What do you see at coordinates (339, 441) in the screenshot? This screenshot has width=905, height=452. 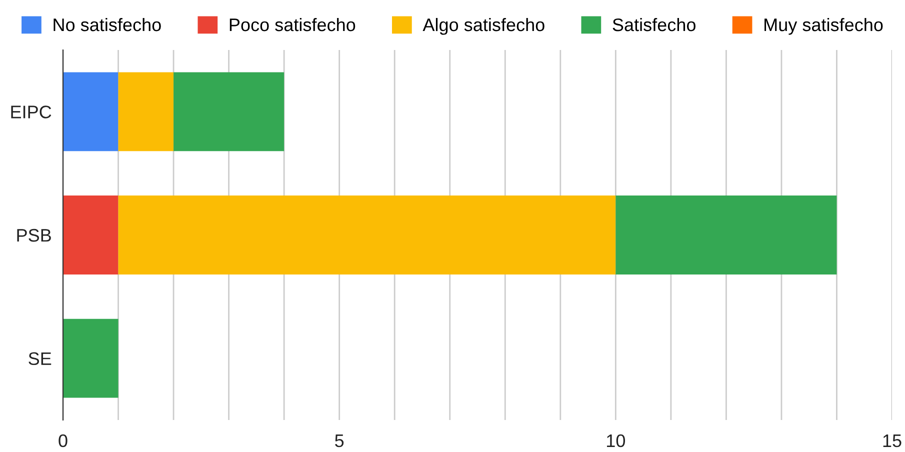 I see `x-tick-label: 5` at bounding box center [339, 441].